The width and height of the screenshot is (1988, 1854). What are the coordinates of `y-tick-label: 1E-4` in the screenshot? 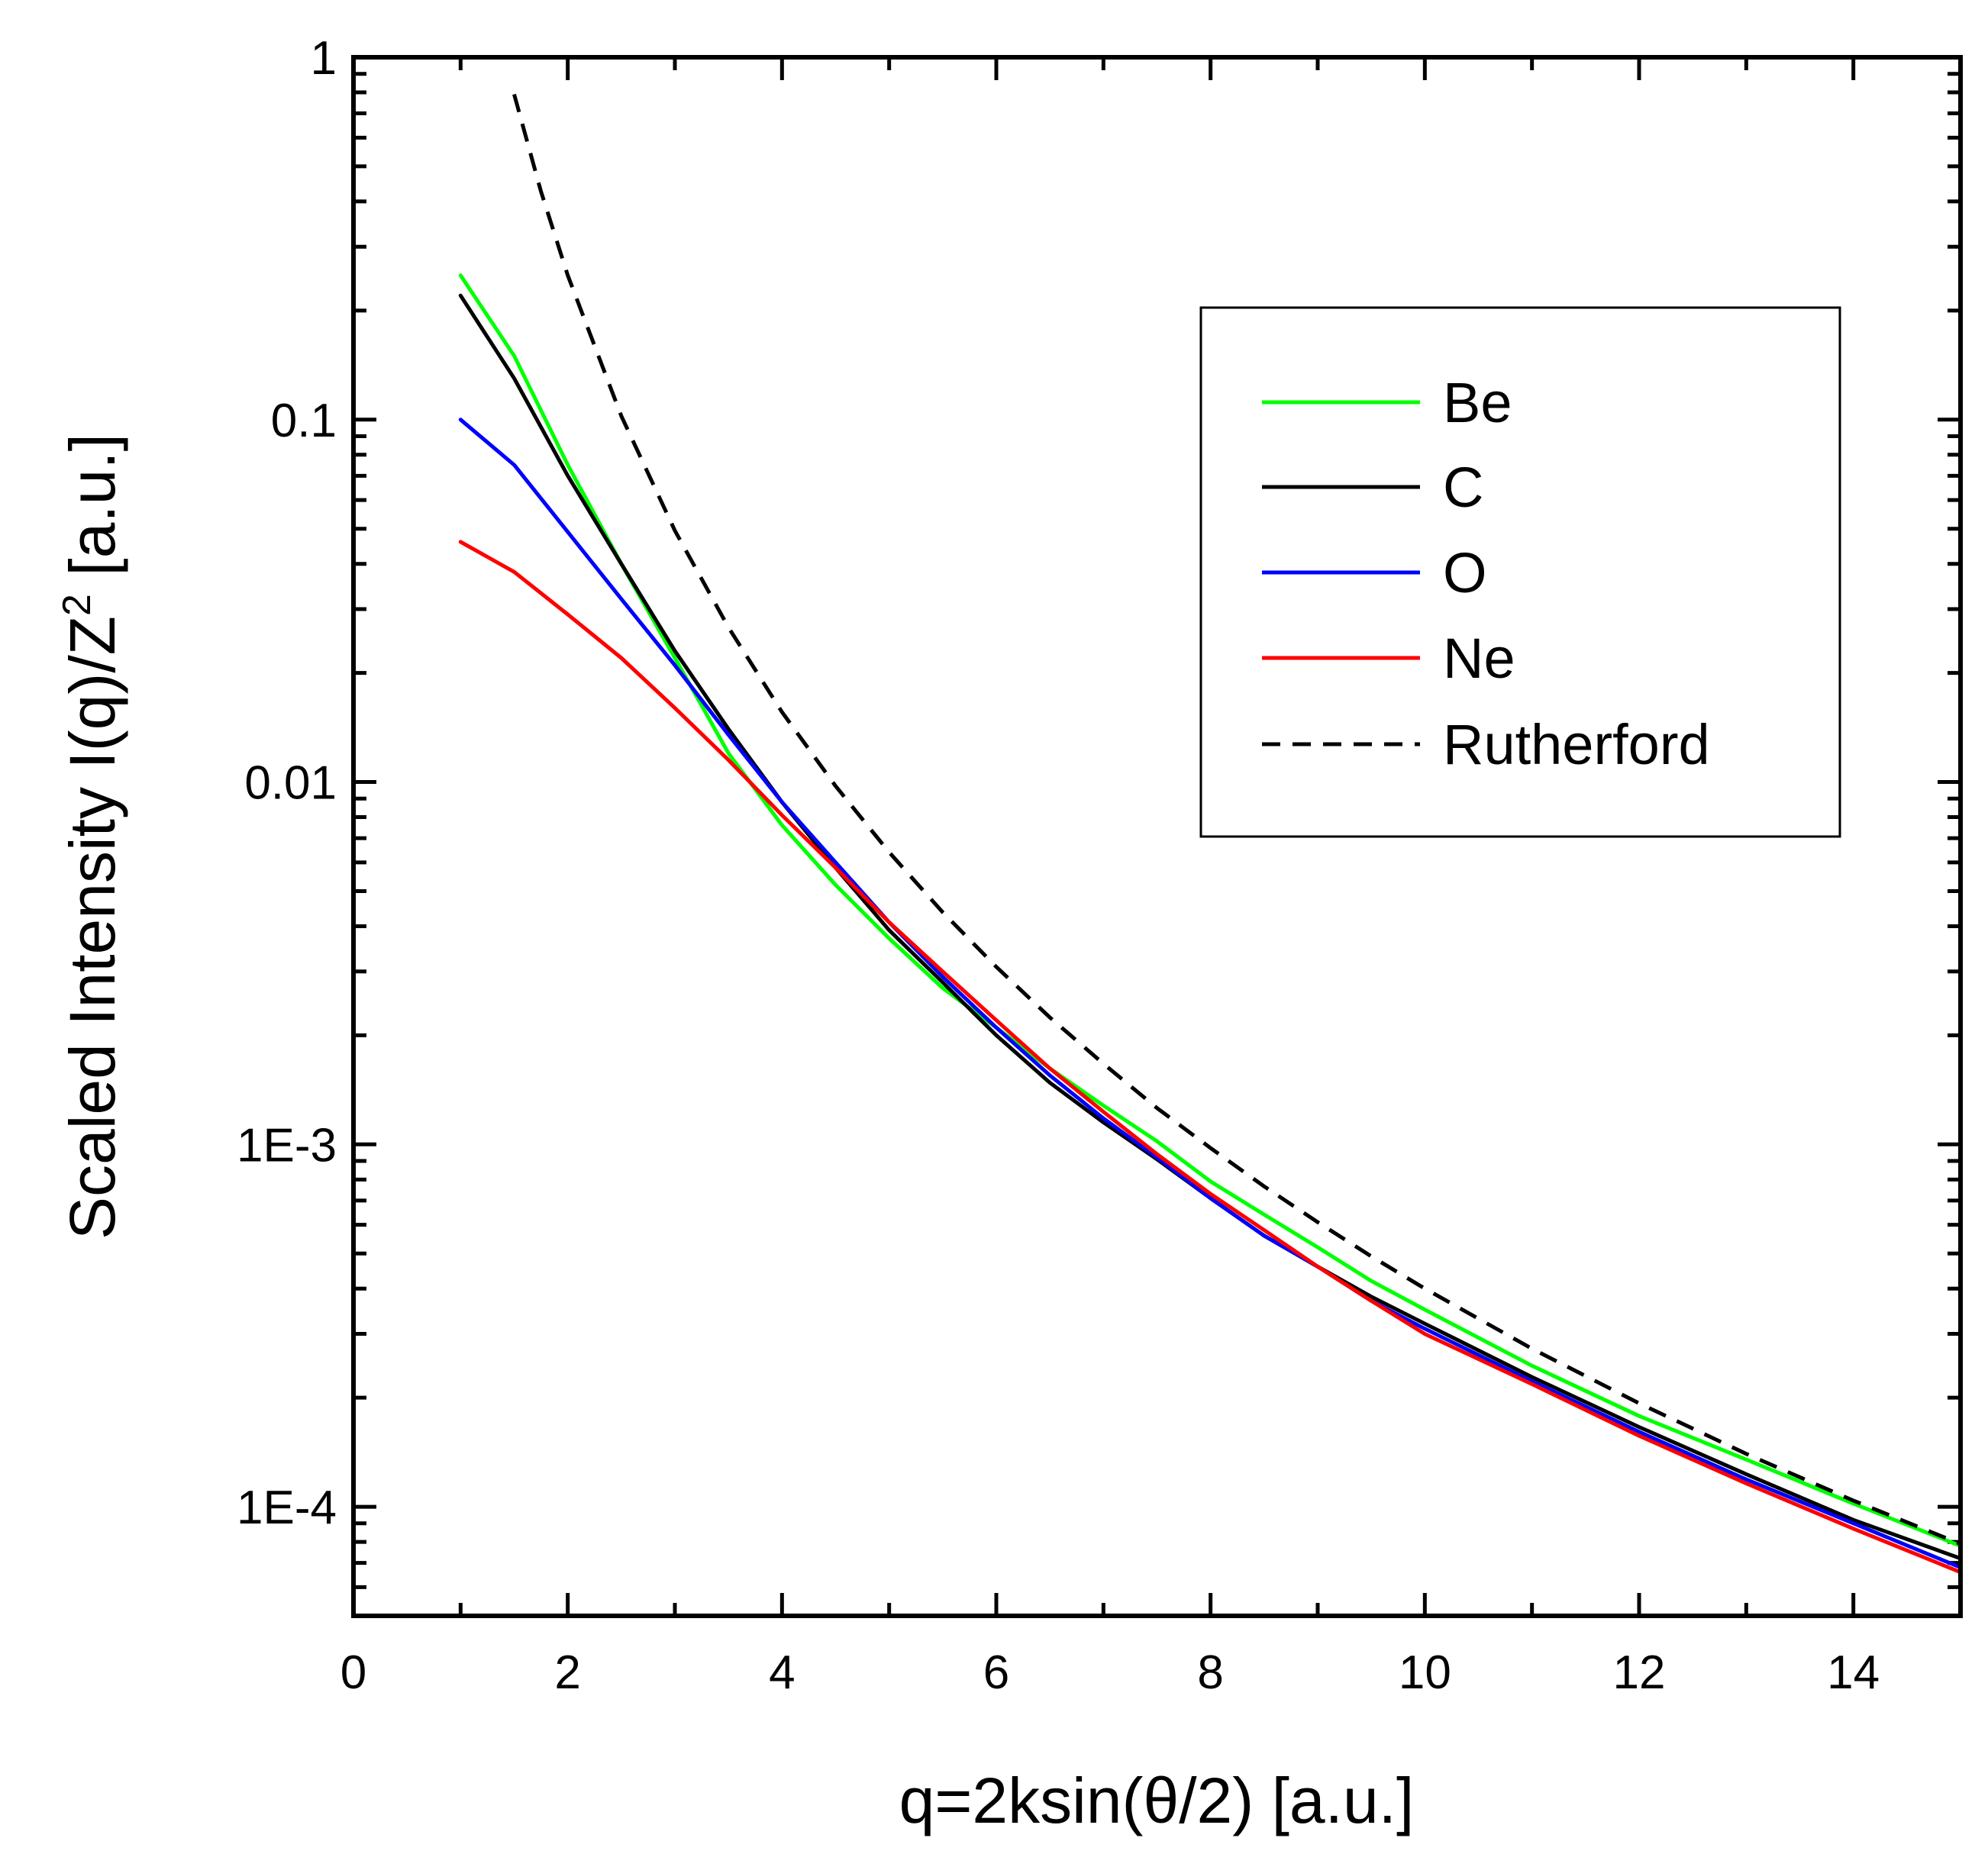 It's located at (287, 1508).